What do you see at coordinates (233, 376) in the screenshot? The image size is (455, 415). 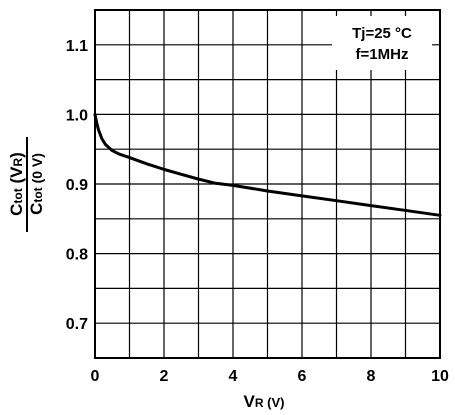 I see `x-tick-label: 4` at bounding box center [233, 376].